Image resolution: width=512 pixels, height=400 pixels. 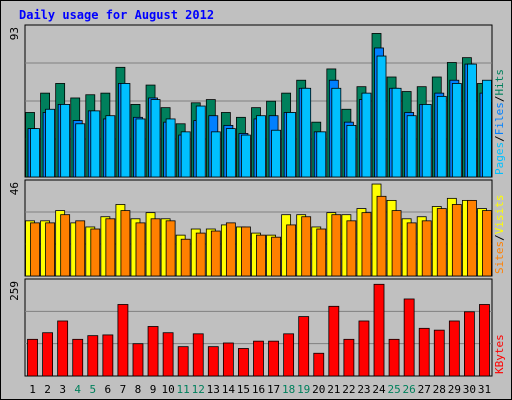 What do you see at coordinates (499, 82) in the screenshot?
I see `side-legend-part: Hits` at bounding box center [499, 82].